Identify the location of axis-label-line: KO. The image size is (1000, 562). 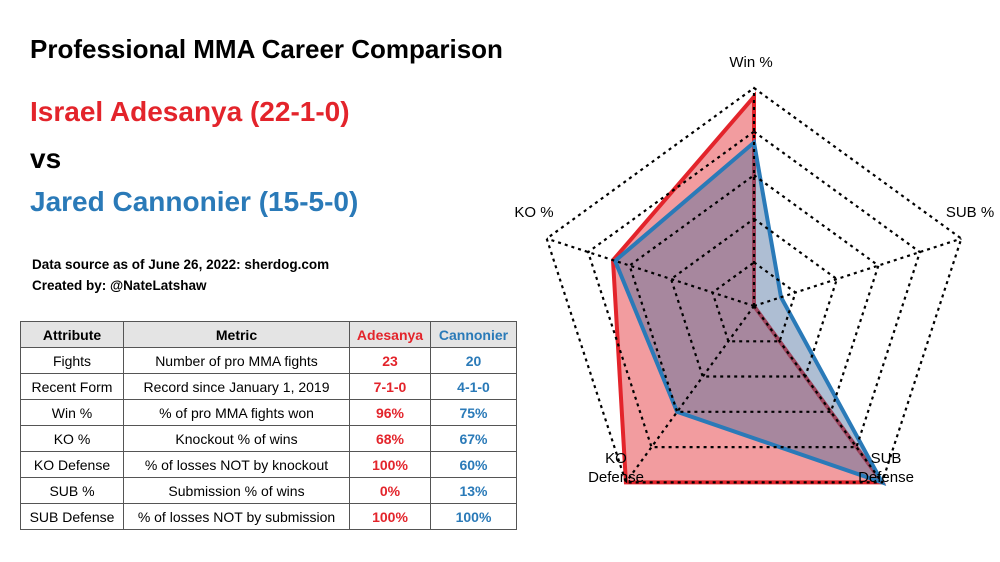
(616, 458).